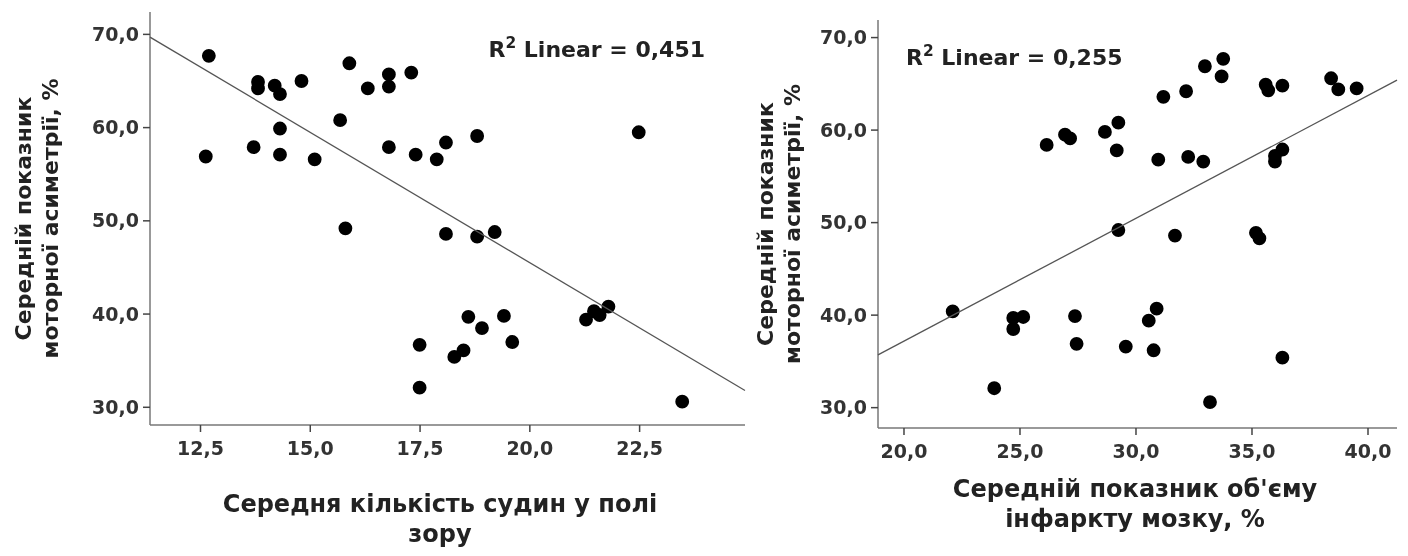 This screenshot has width=1408, height=556. I want to click on x-tick-label: 17,5, so click(420, 448).